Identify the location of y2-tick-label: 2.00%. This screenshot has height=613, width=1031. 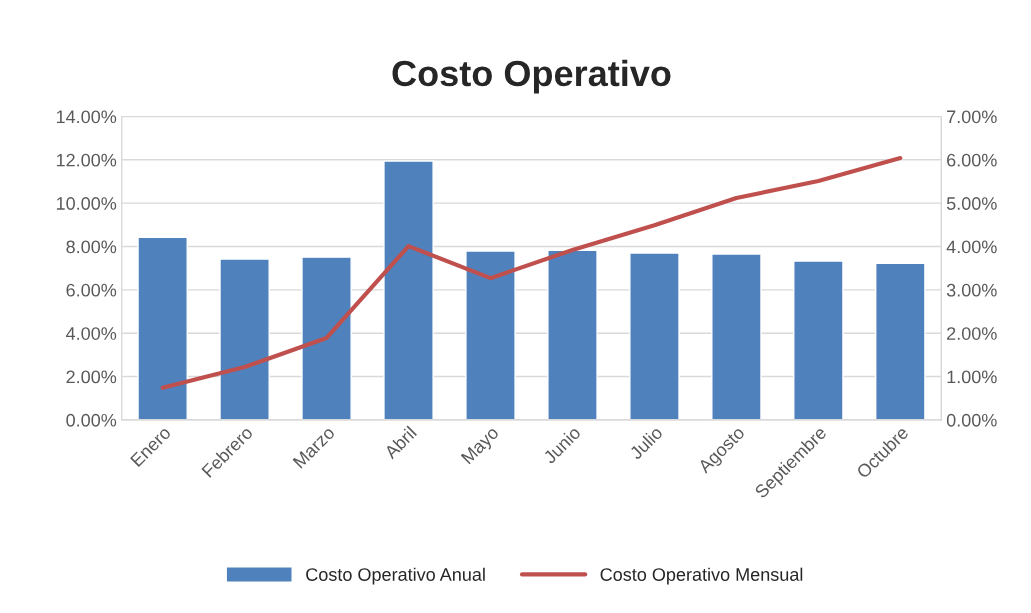
(972, 333).